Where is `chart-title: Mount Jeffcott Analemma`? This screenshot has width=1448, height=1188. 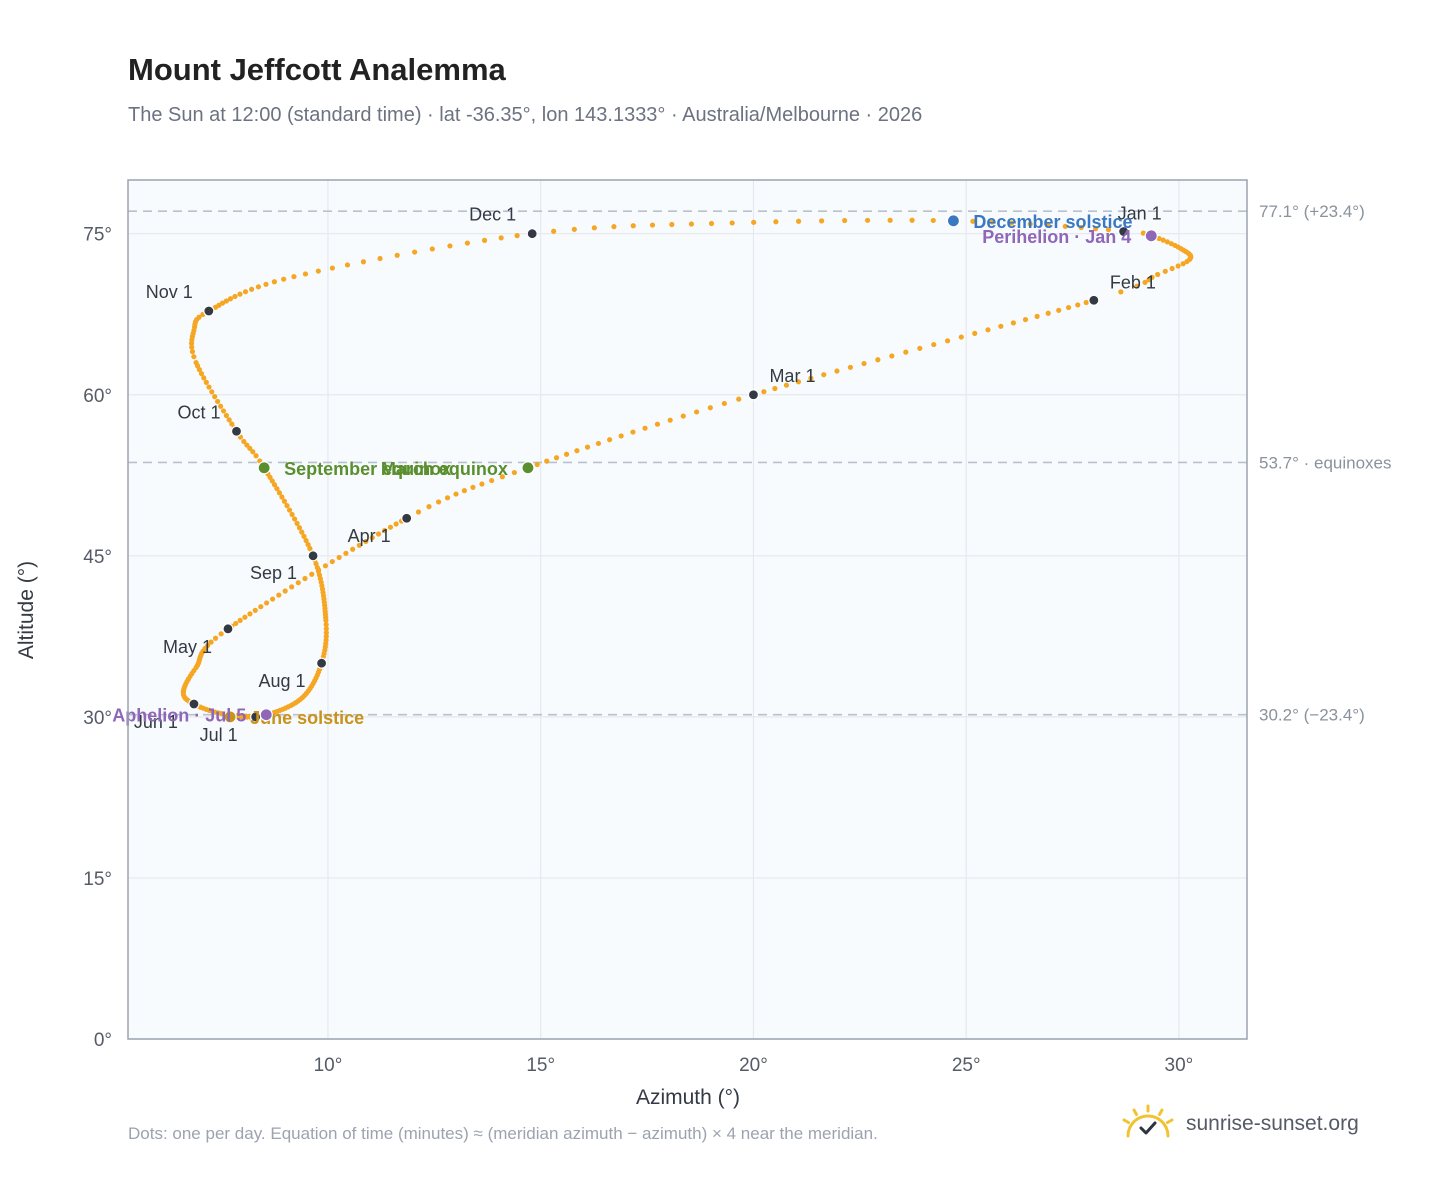
chart-title: Mount Jeffcott Analemma is located at coordinates (317, 69).